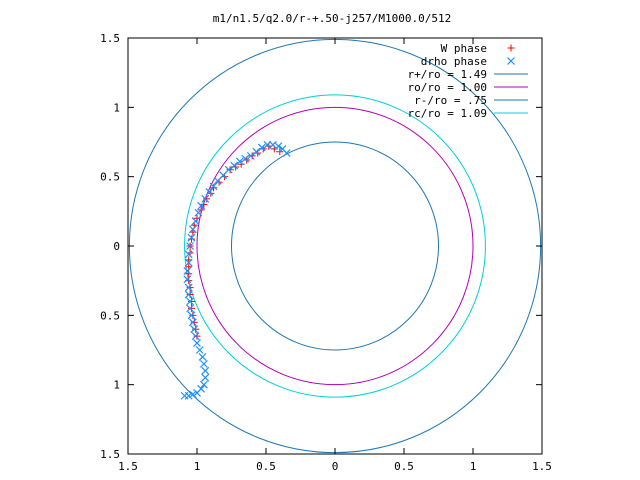 This screenshot has height=480, width=640. I want to click on circle-series, so click(335, 246).